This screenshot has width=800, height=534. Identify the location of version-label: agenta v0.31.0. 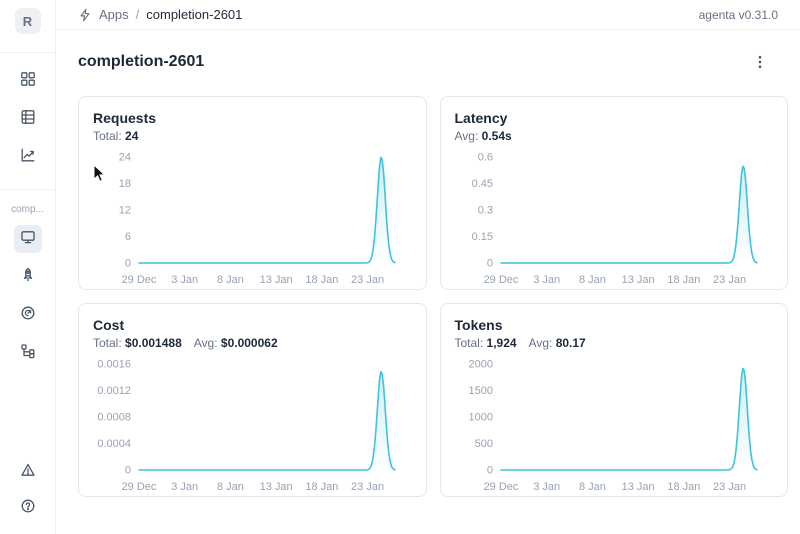
(738, 14).